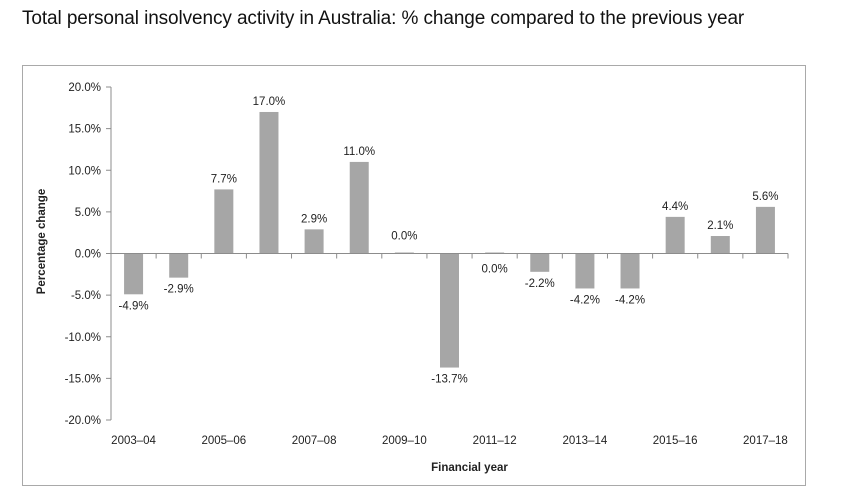  What do you see at coordinates (83, 338) in the screenshot?
I see `y-tick-label: -10.0%` at bounding box center [83, 338].